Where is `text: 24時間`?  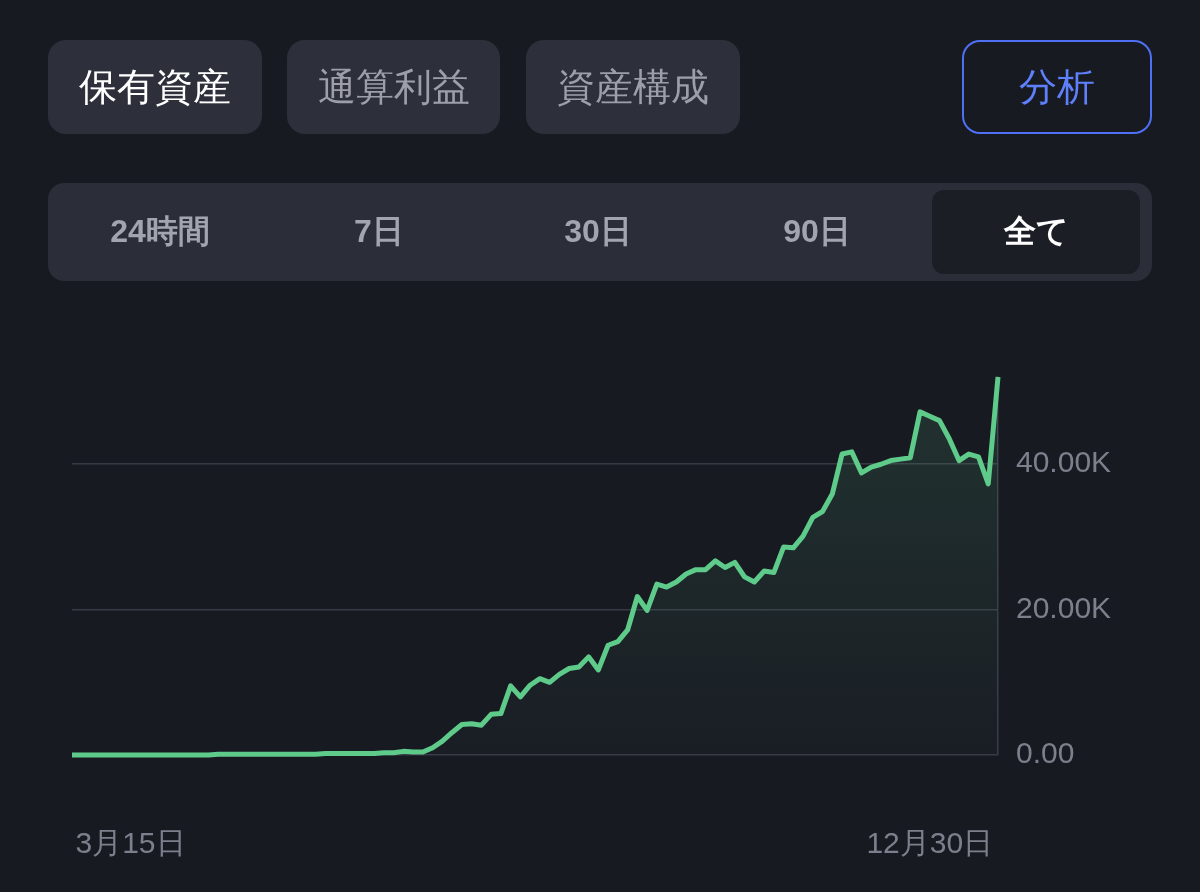 text: 24時間 is located at coordinates (160, 231).